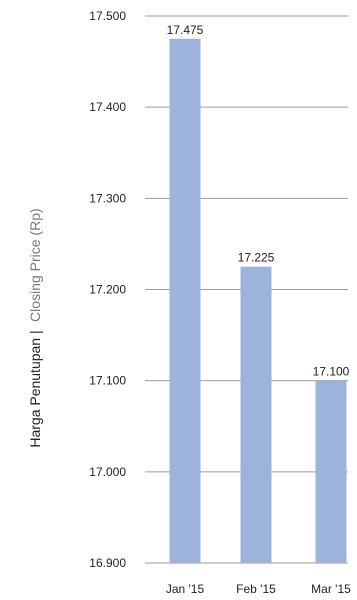  I want to click on x-tick-label: Mar '15, so click(331, 589).